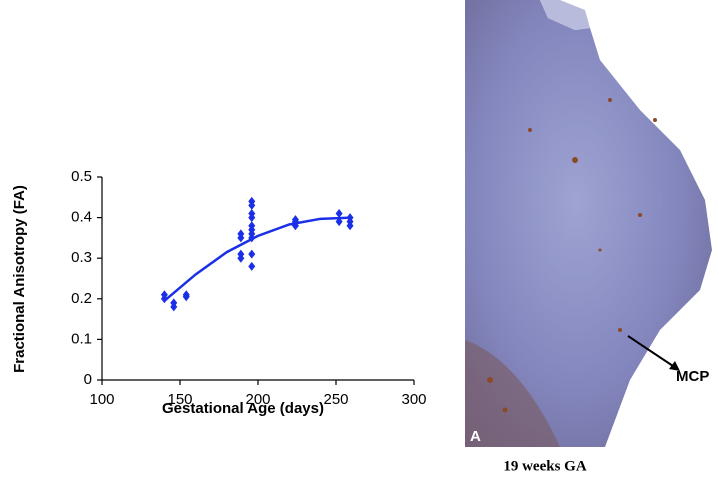 The image size is (718, 479). Describe the element at coordinates (692, 376) in the screenshot. I see `annotation: MCP` at that location.